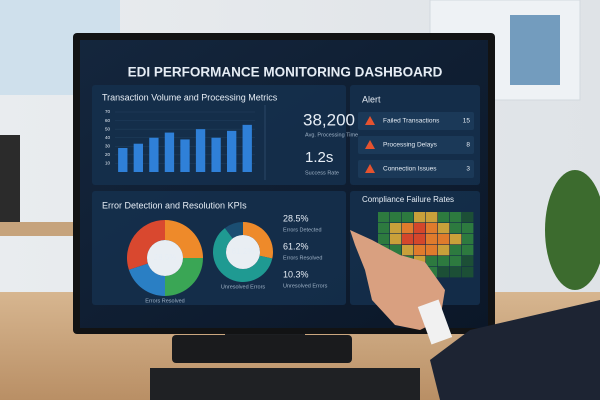 This screenshot has height=400, width=600. I want to click on donut-label: Unresolved Errors, so click(243, 287).